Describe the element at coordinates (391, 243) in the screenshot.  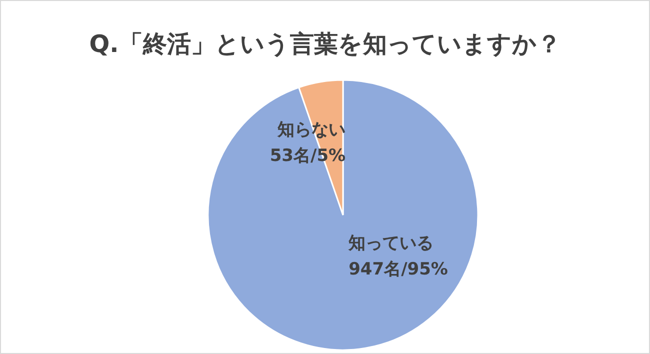
I see `slice-label: 知っている` at that location.